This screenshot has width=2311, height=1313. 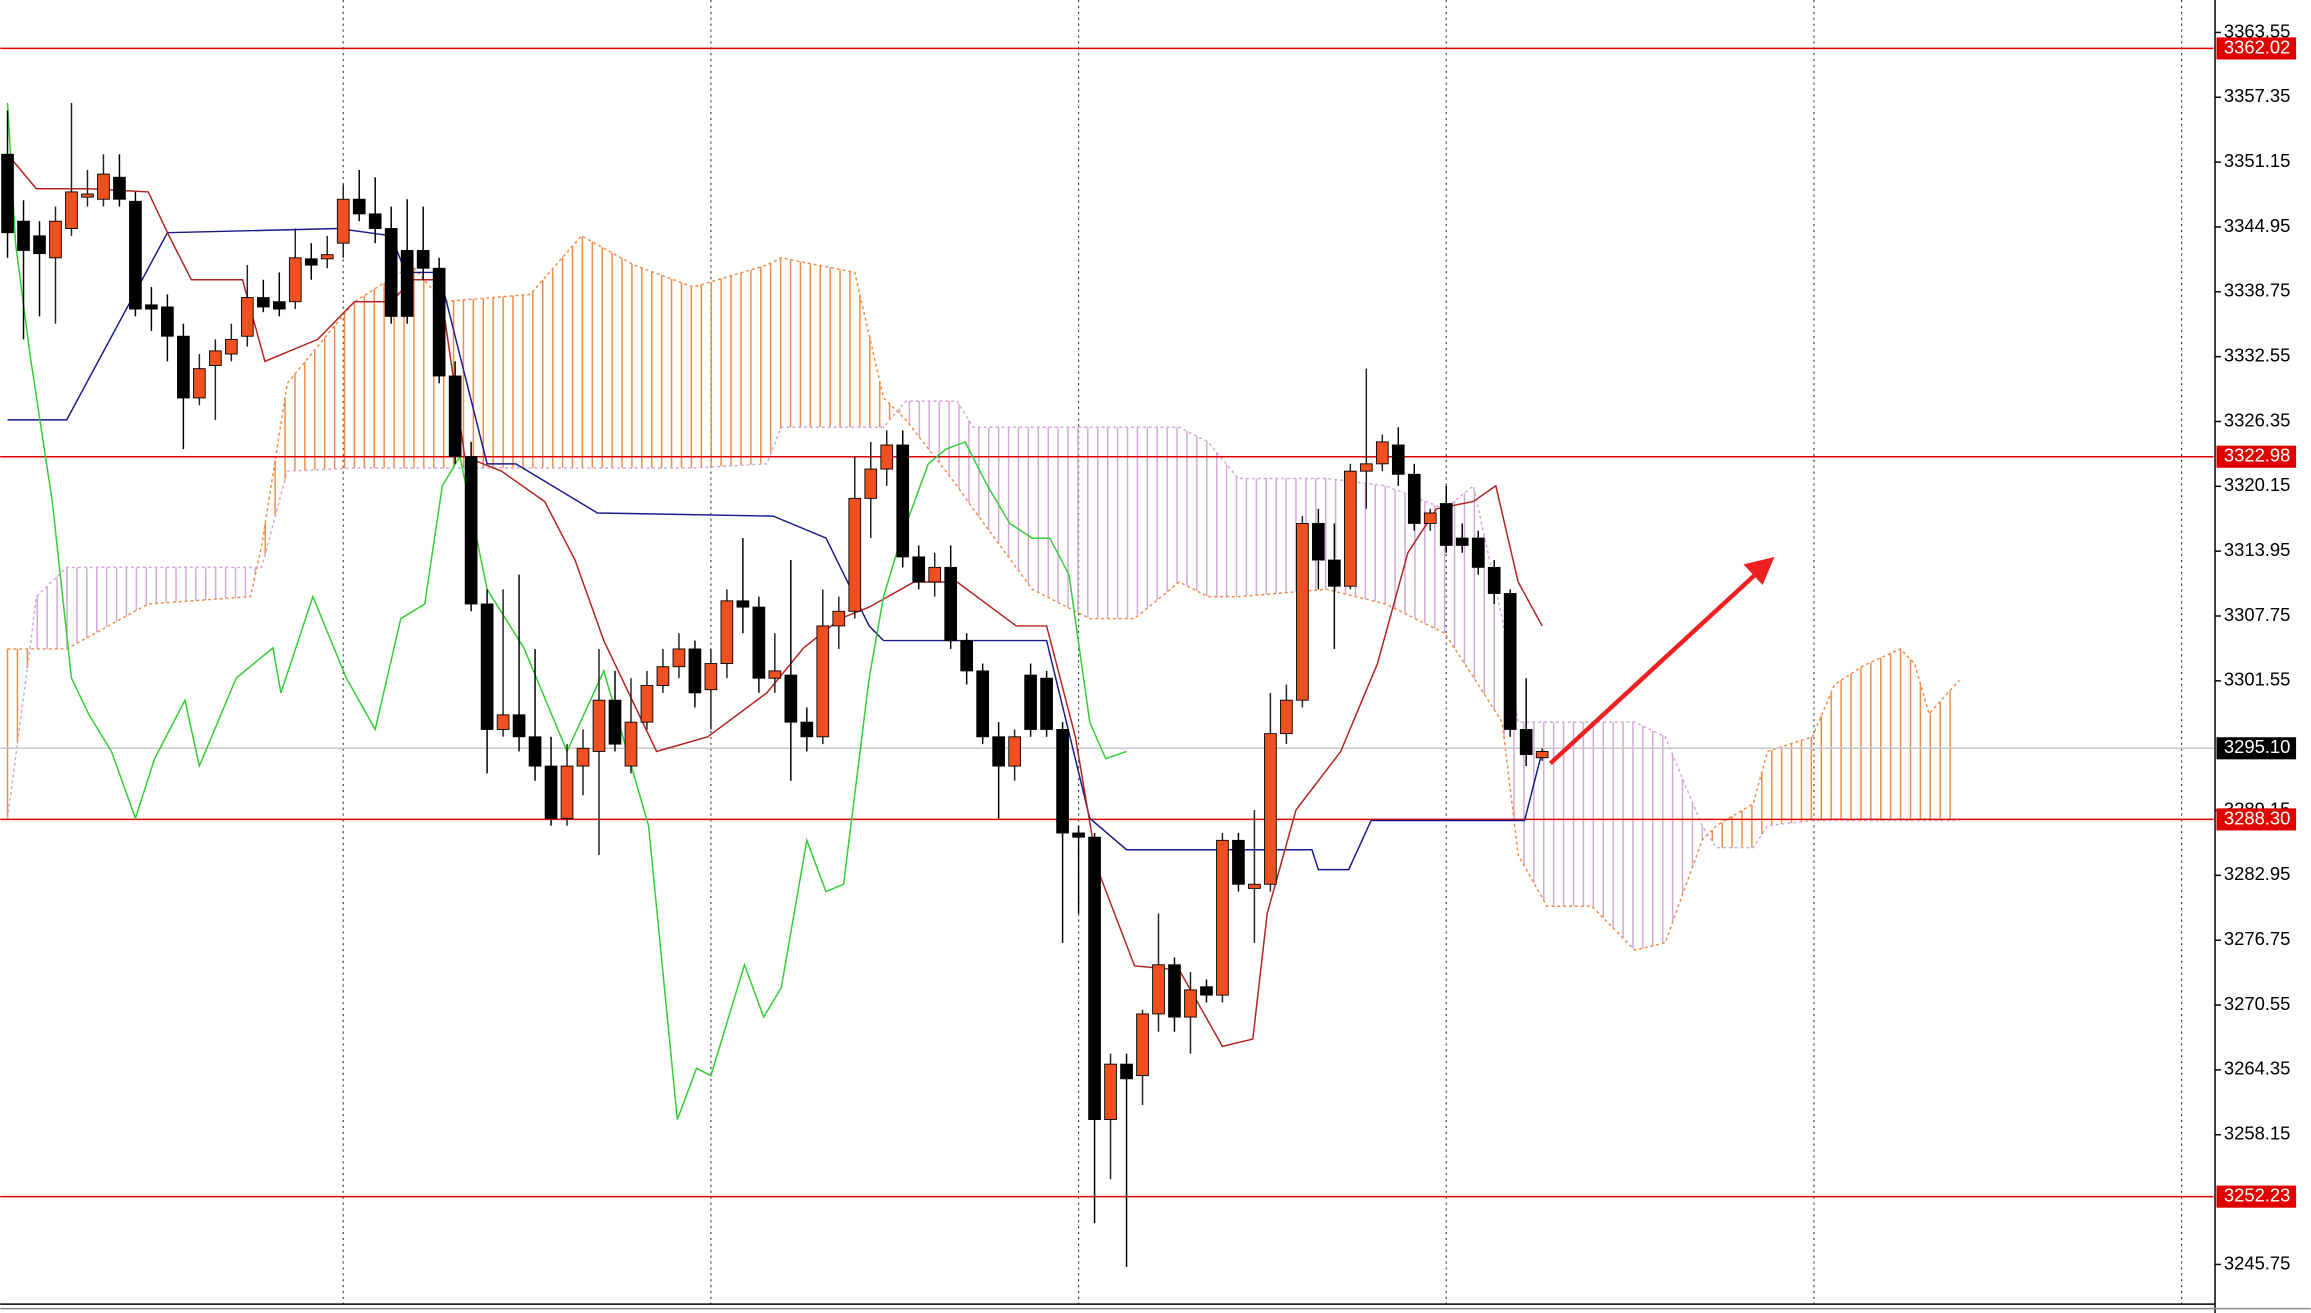 I want to click on arrow-head, so click(x=1759, y=571).